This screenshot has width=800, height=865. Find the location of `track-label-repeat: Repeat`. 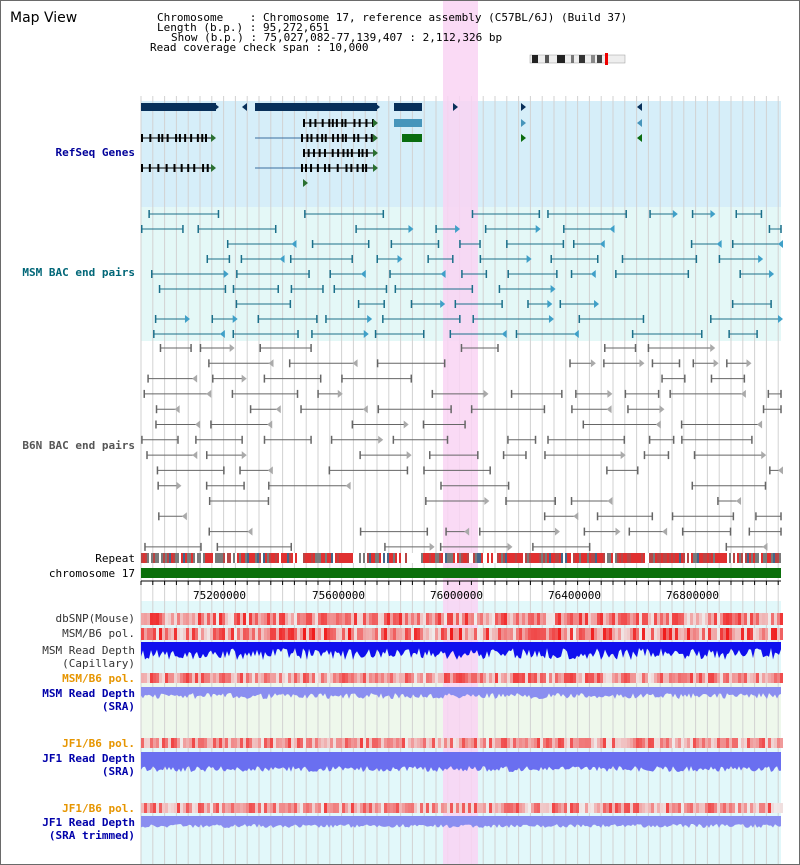

track-label-repeat: Repeat is located at coordinates (115, 558).